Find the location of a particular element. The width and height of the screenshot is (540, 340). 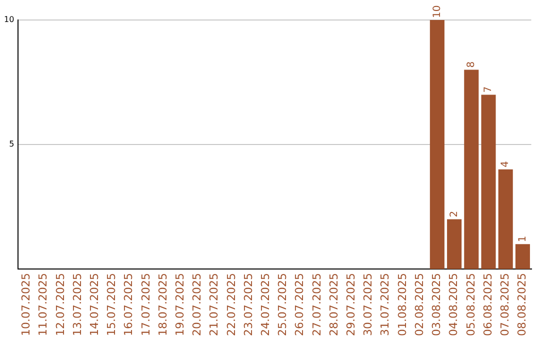

x-tick-label: 17.07.2025 is located at coordinates (145, 304).